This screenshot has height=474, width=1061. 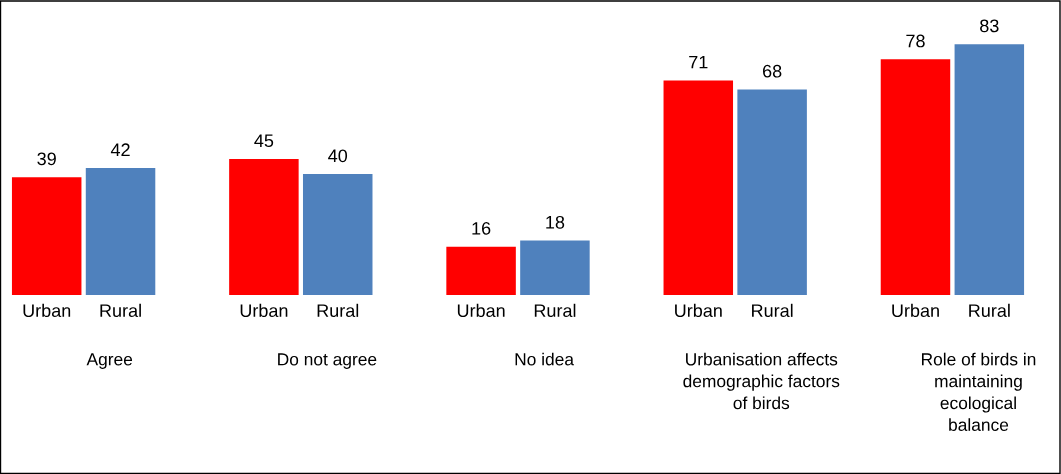 I want to click on data-label: 16, so click(x=481, y=228).